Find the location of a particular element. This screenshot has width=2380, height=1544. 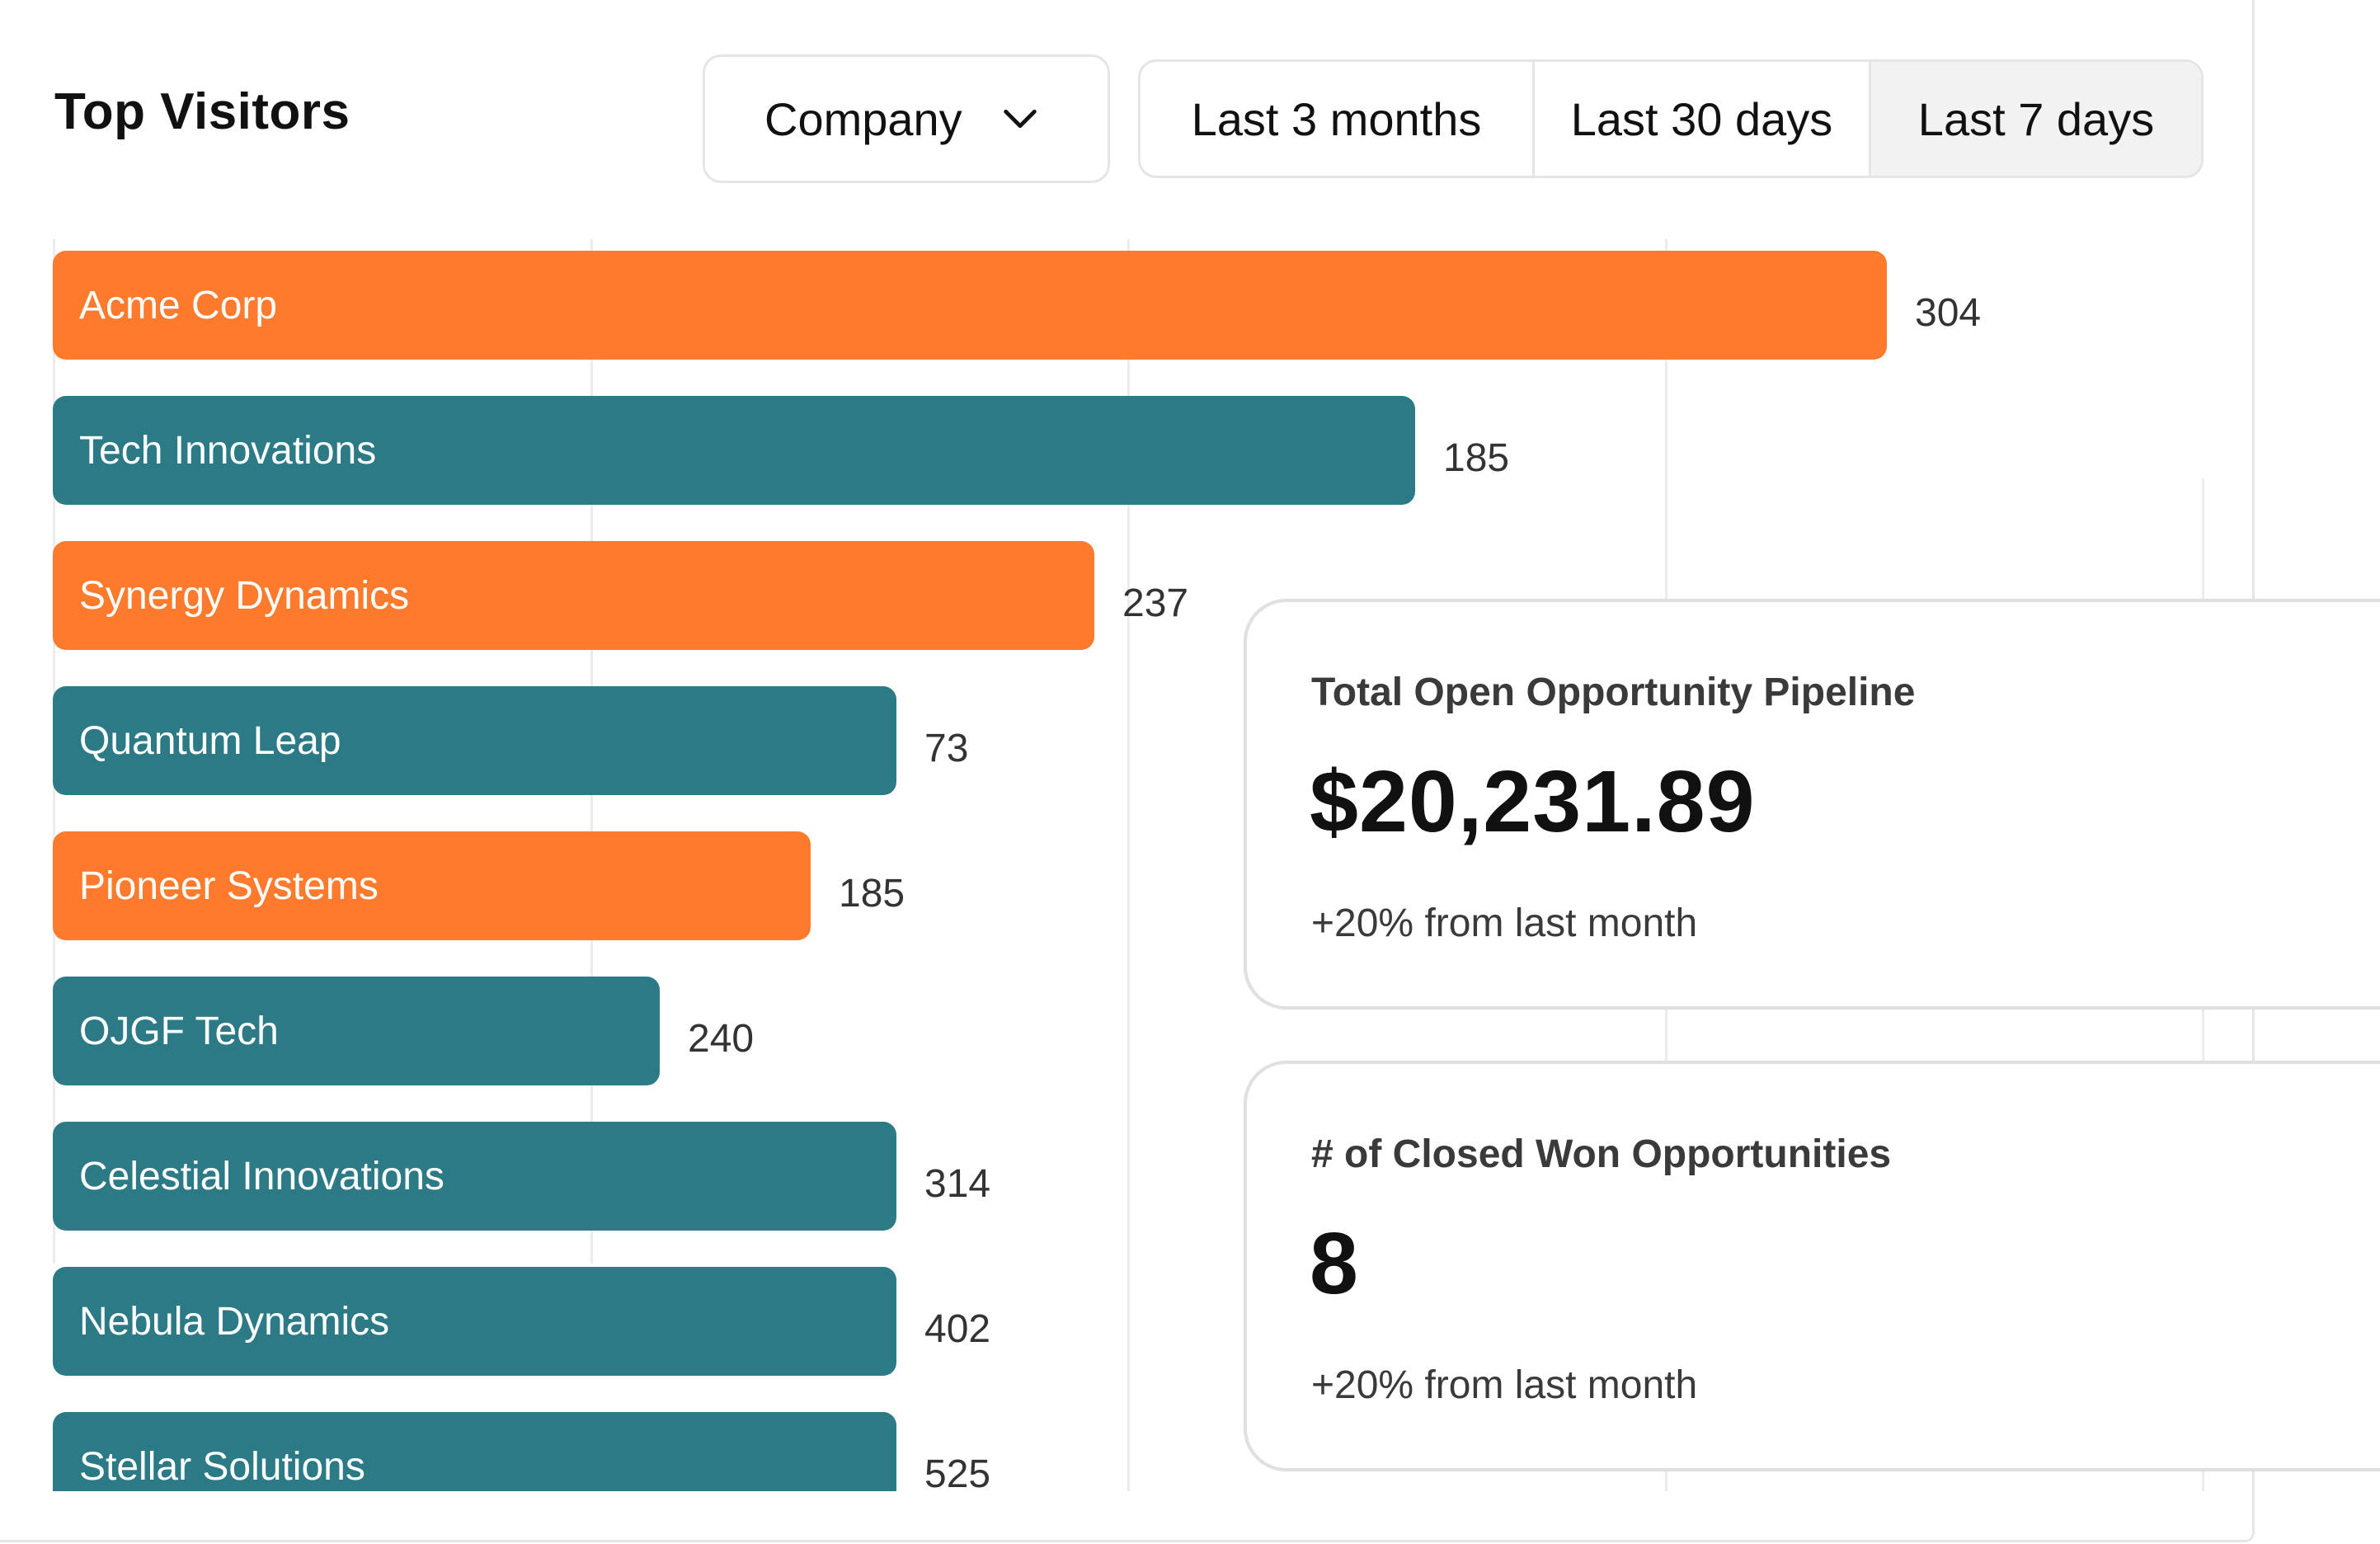

bar-label: Acme Corp is located at coordinates (178, 305).